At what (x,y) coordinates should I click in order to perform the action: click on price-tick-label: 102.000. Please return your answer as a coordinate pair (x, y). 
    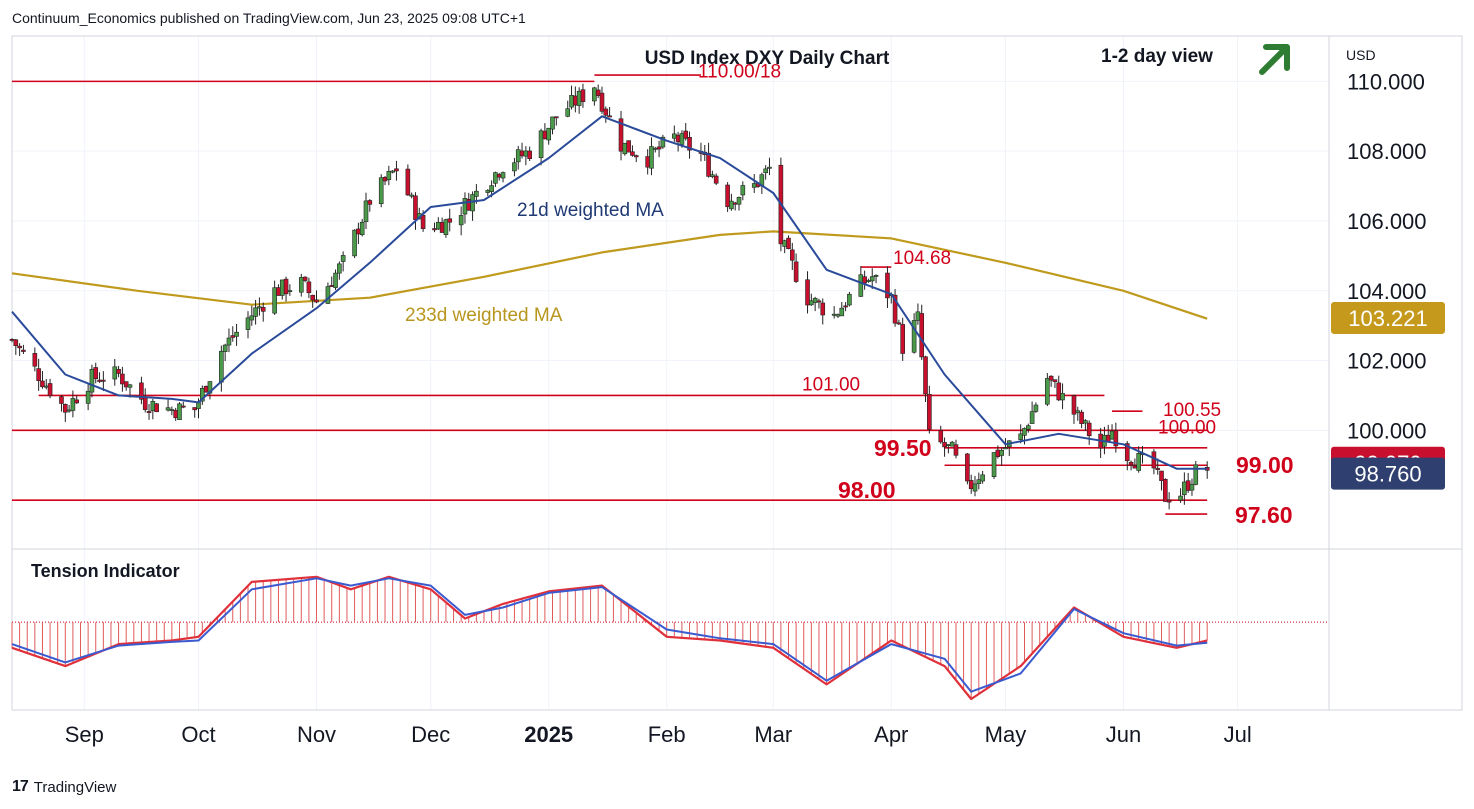
    Looking at the image, I should click on (1387, 361).